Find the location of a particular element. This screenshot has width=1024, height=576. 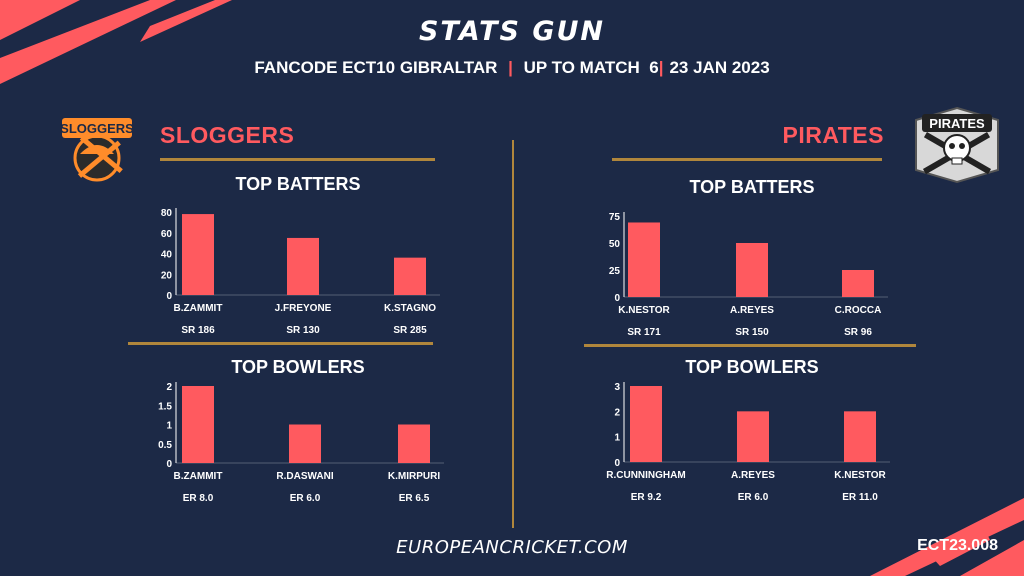

x-tick-label: R.DASWANI is located at coordinates (304, 476).